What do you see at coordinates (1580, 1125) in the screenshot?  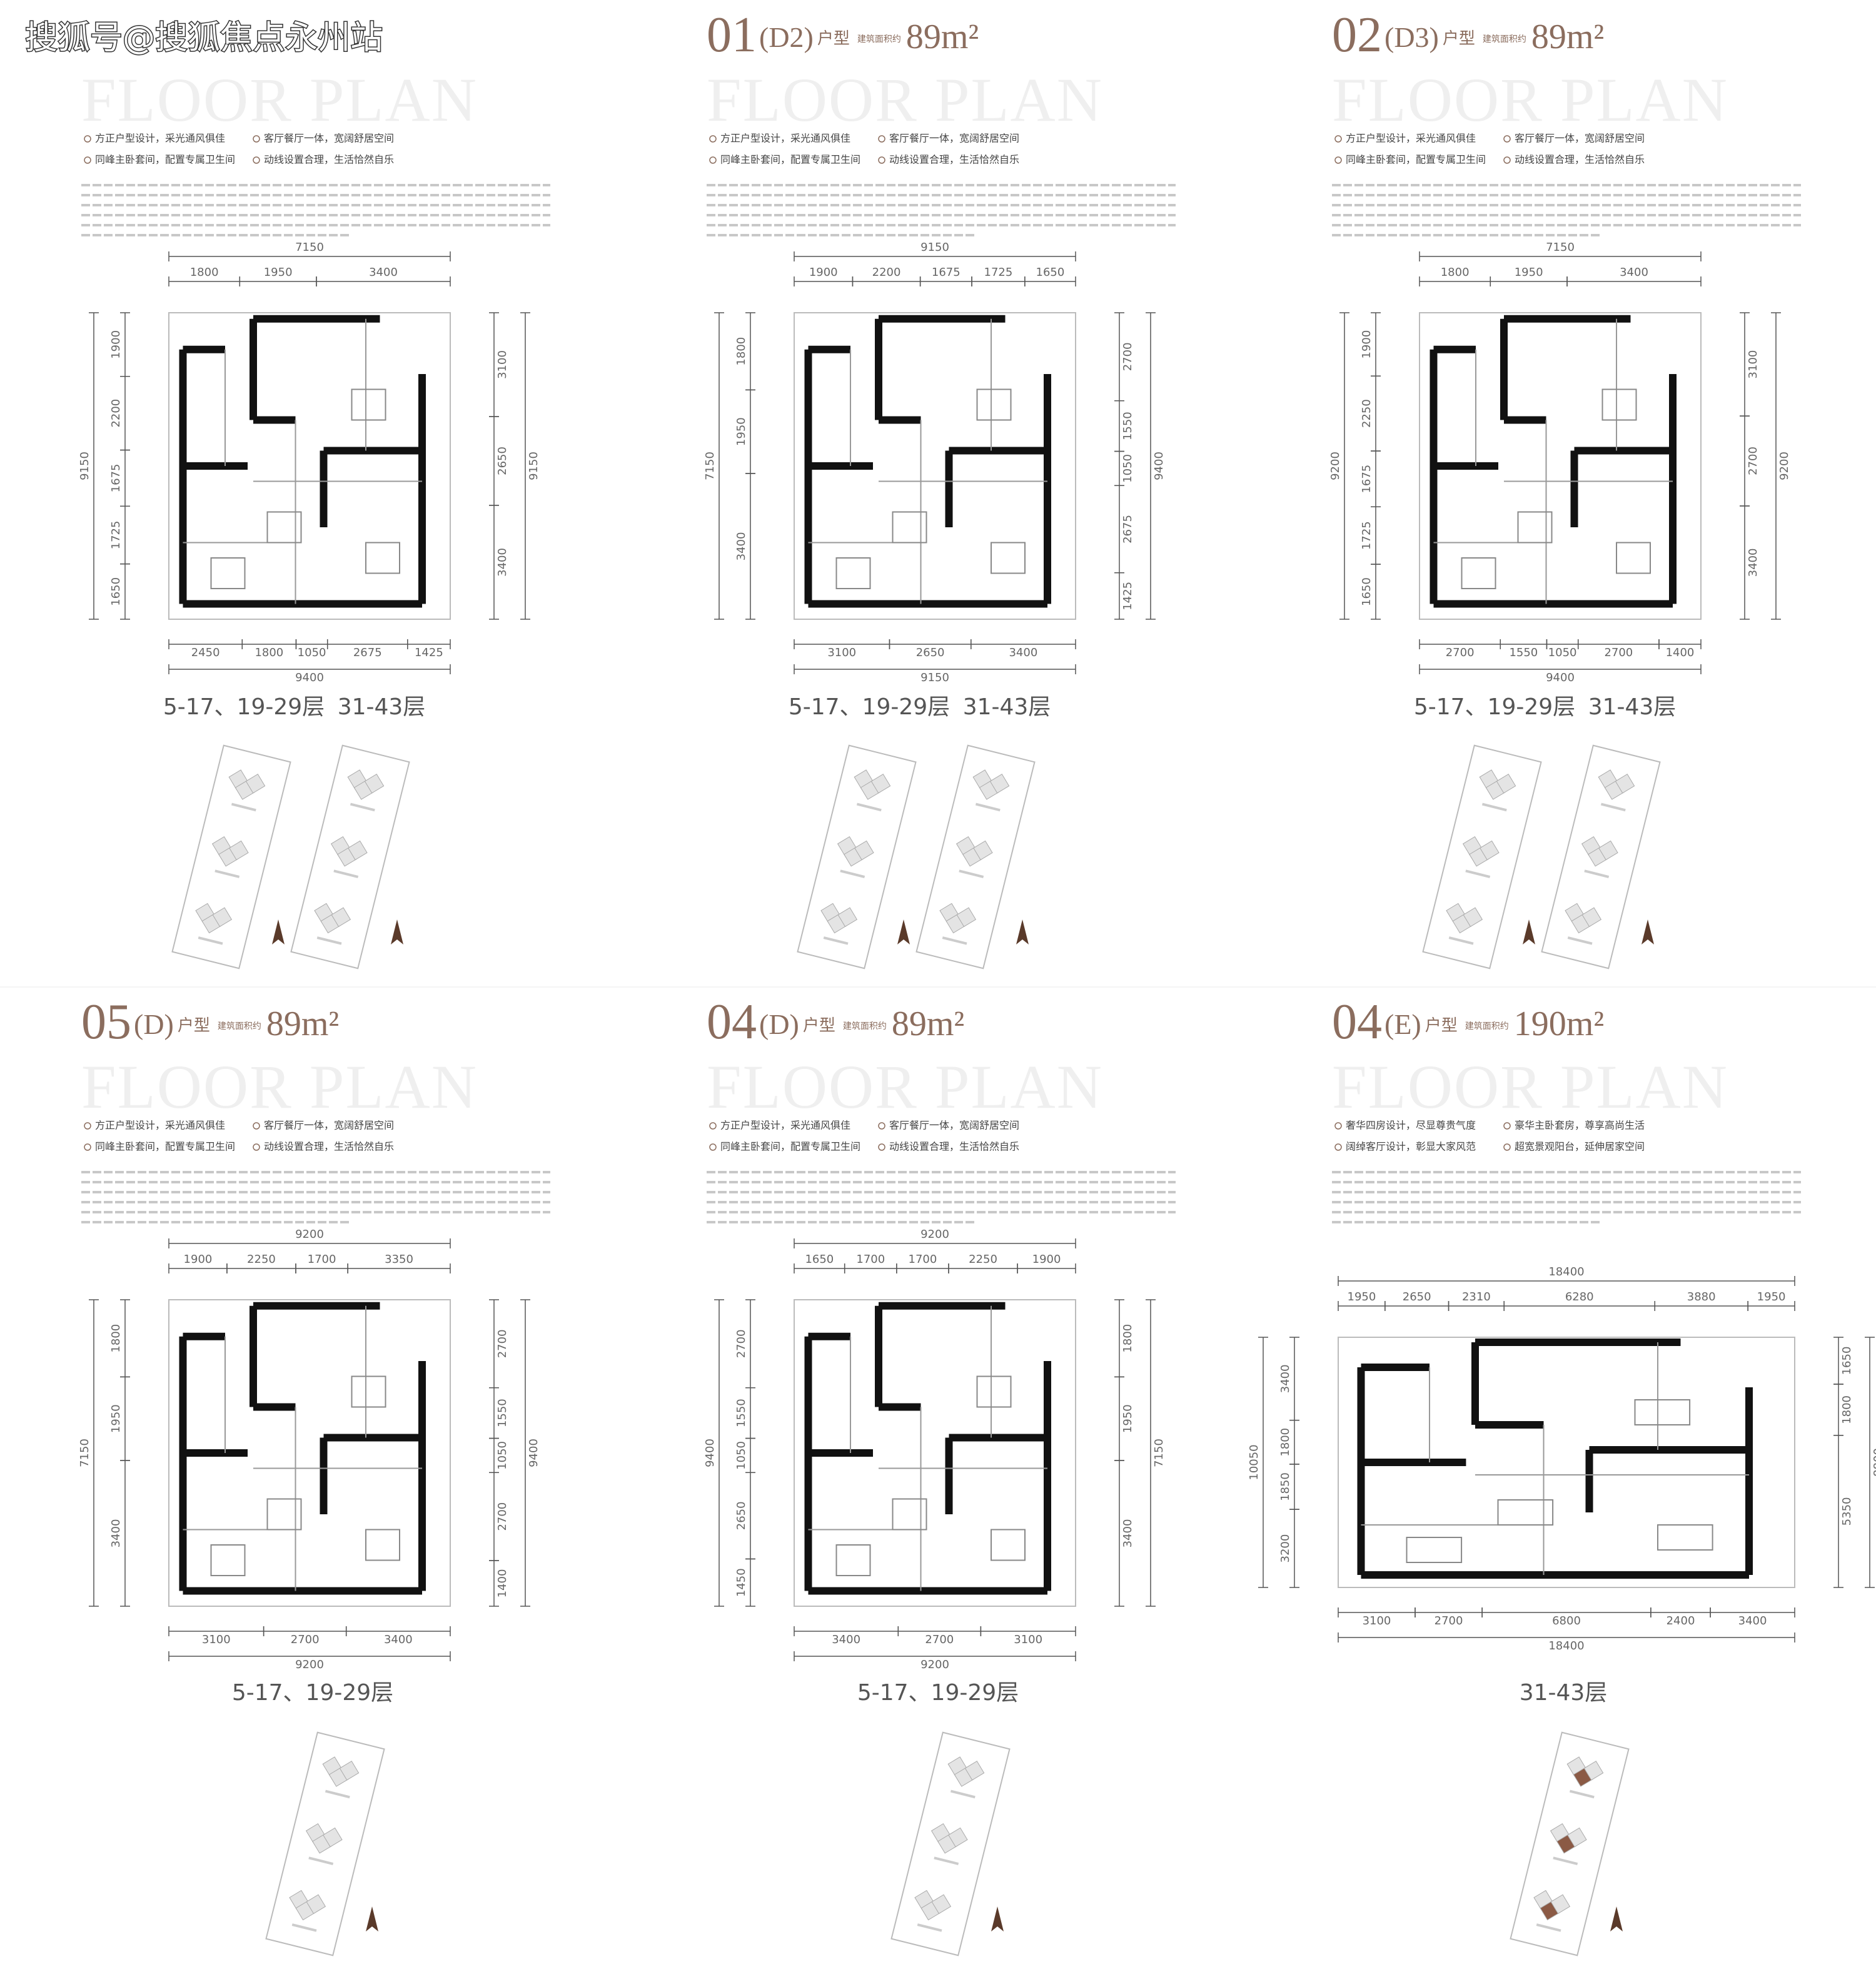 I see `feature: 豪华主卧套房，尊享高尚生活` at bounding box center [1580, 1125].